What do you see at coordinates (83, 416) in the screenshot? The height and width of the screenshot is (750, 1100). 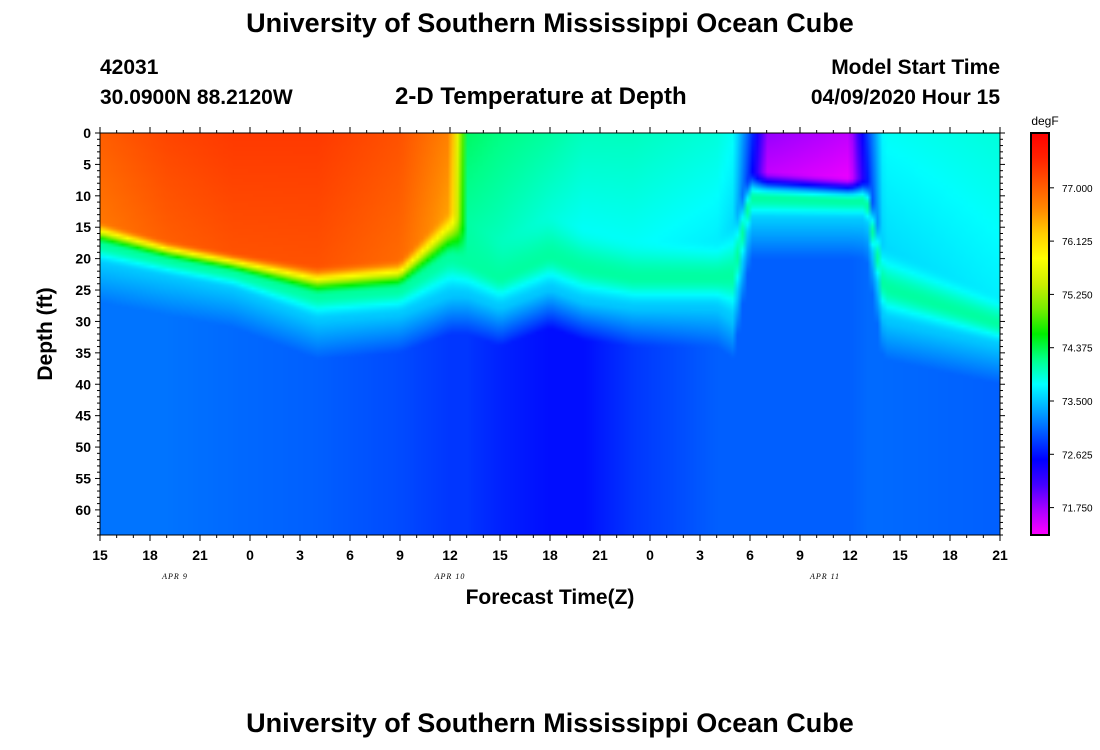 I see `y-tick-label: 45` at bounding box center [83, 416].